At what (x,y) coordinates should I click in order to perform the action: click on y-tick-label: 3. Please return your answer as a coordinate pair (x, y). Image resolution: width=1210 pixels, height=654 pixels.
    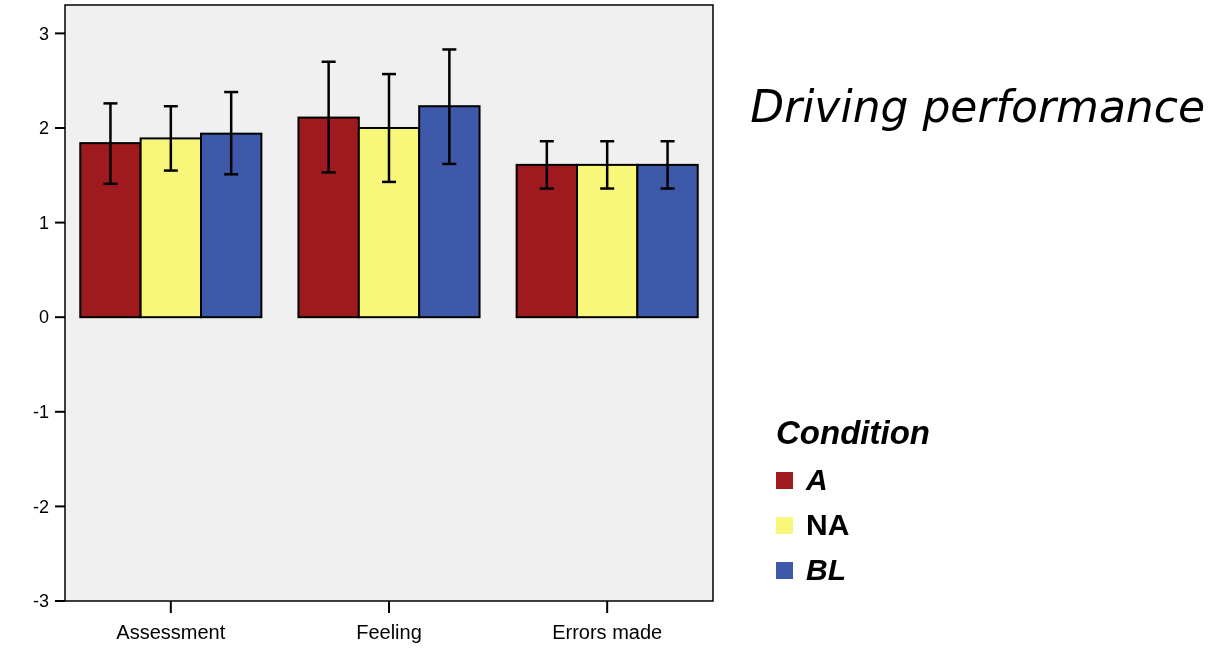
    Looking at the image, I should click on (43, 33).